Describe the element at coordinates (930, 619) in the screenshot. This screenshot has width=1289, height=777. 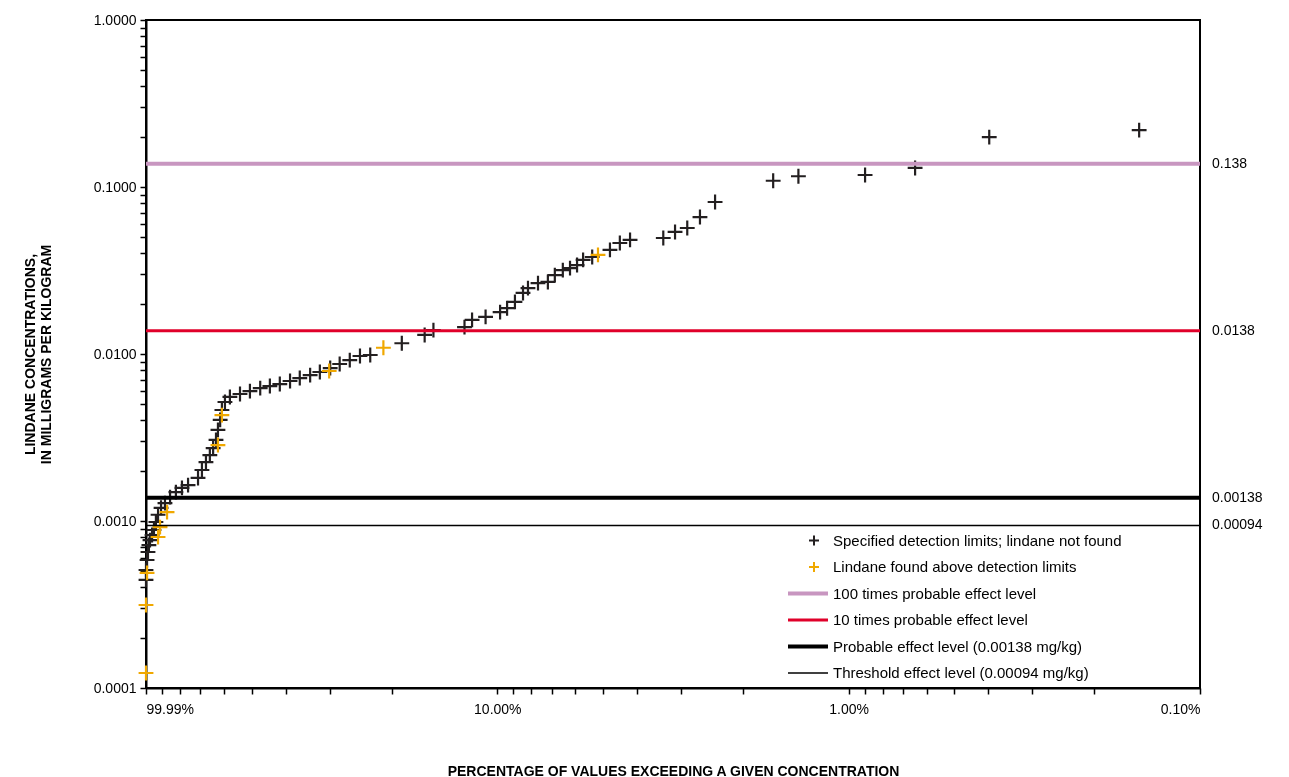
I see `legend-label: 10 times probable effect level` at that location.